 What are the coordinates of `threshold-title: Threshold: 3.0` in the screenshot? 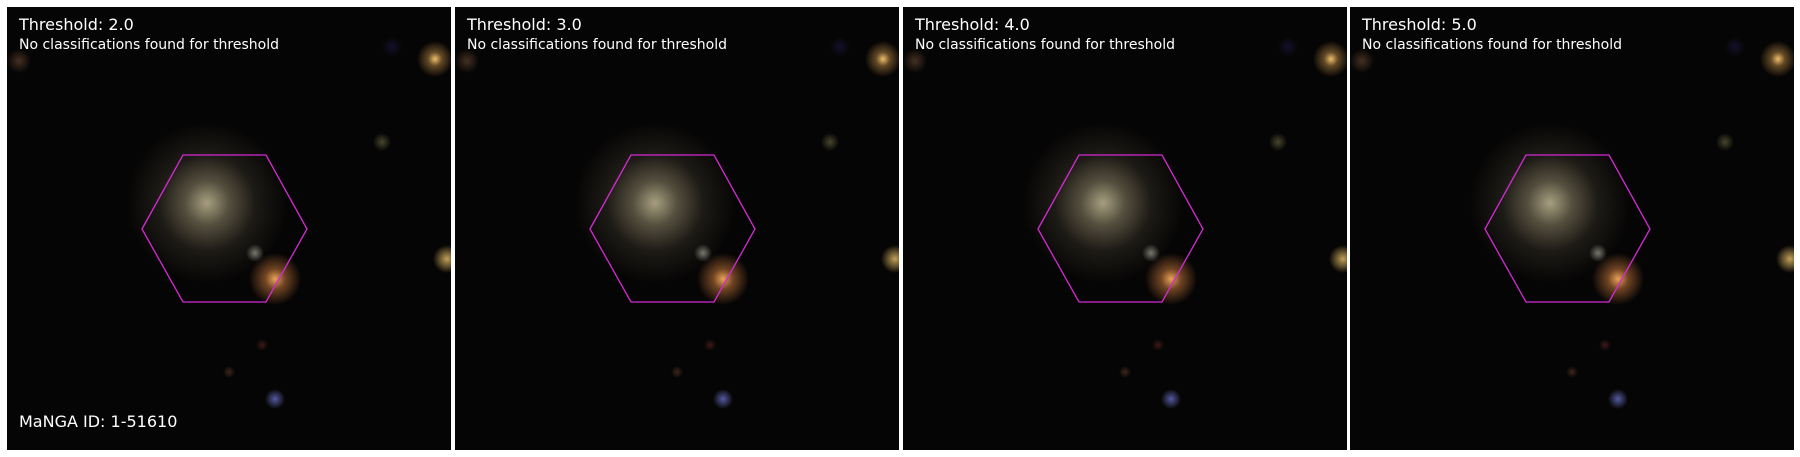 It's located at (524, 24).